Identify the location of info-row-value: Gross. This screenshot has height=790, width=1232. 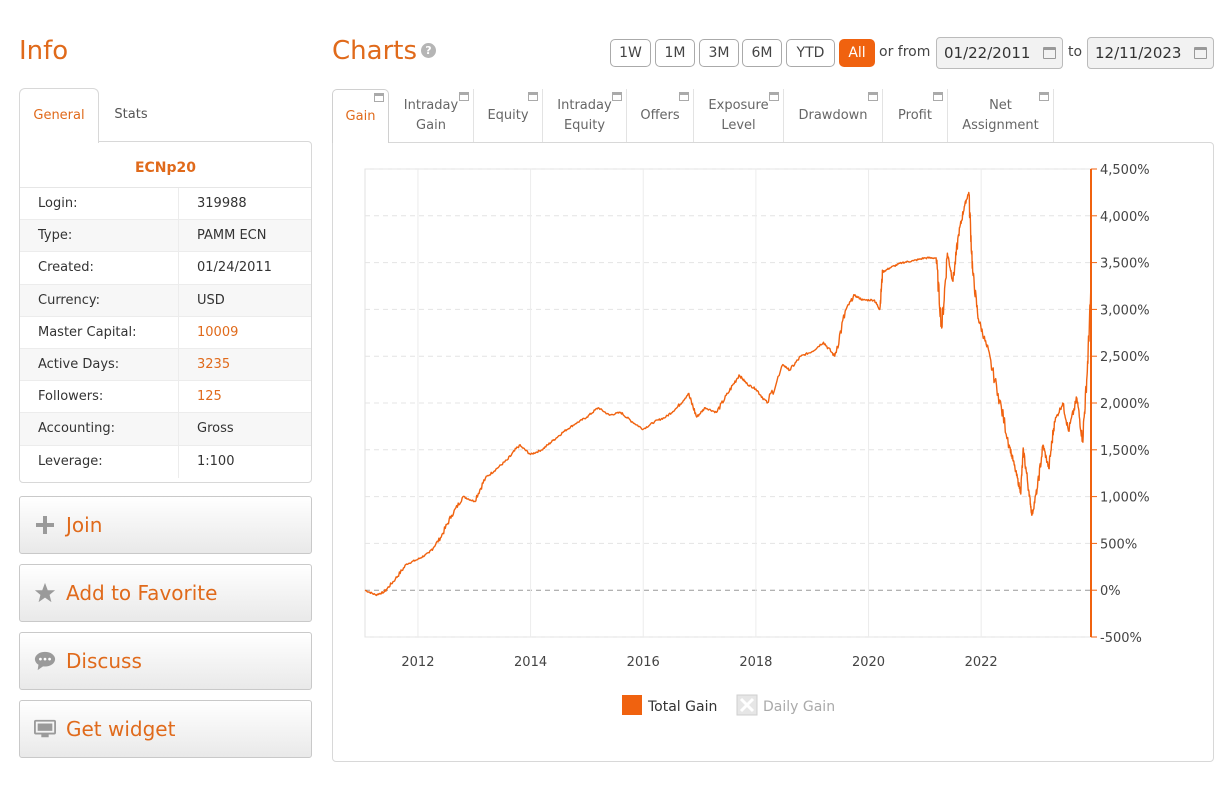
(215, 429).